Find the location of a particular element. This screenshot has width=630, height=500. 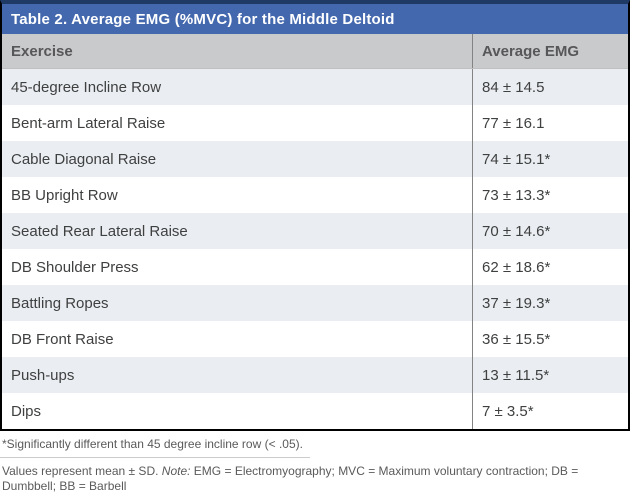

exercise-cell: DB Shoulder Press is located at coordinates (237, 267).